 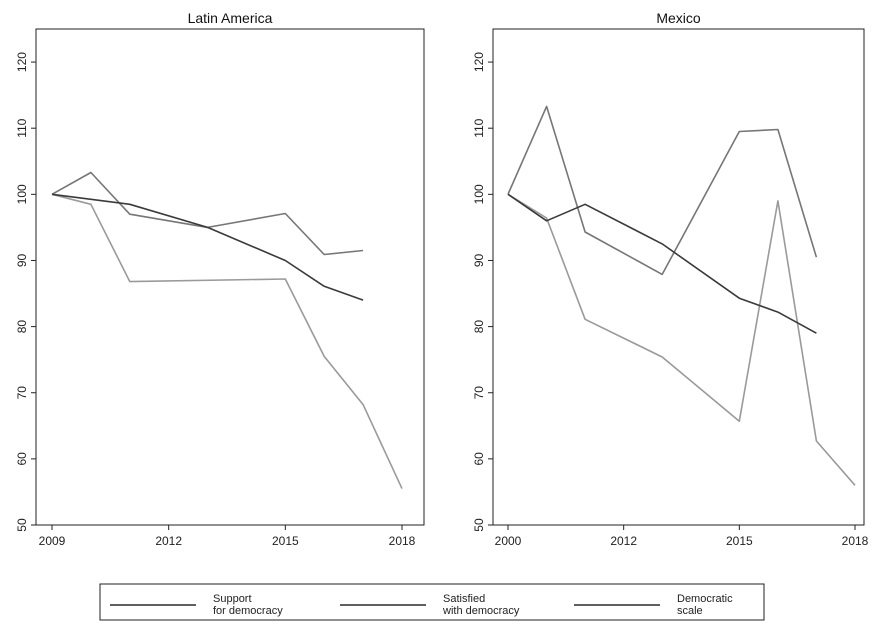 What do you see at coordinates (705, 599) in the screenshot?
I see `legend-label-scale-line1: Democratic` at bounding box center [705, 599].